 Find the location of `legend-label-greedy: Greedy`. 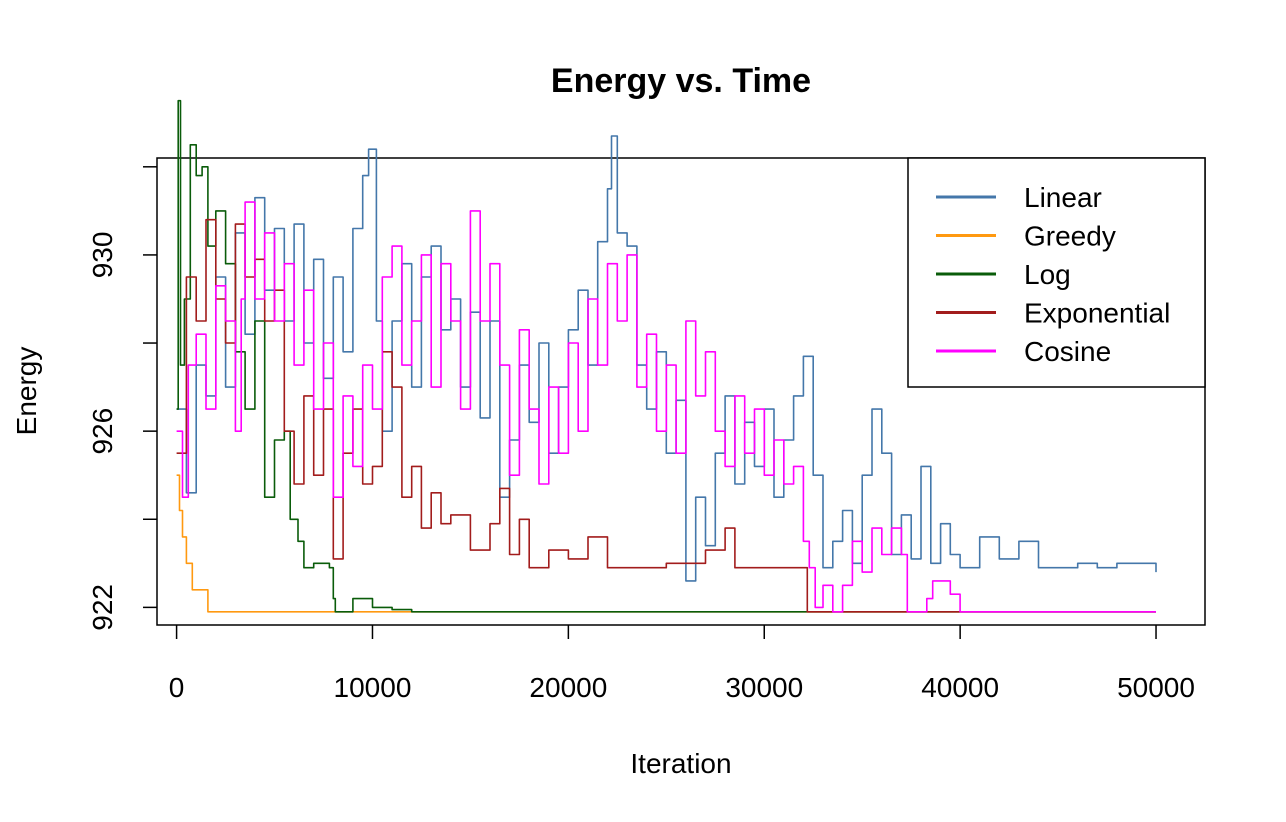

legend-label-greedy: Greedy is located at coordinates (1070, 236).